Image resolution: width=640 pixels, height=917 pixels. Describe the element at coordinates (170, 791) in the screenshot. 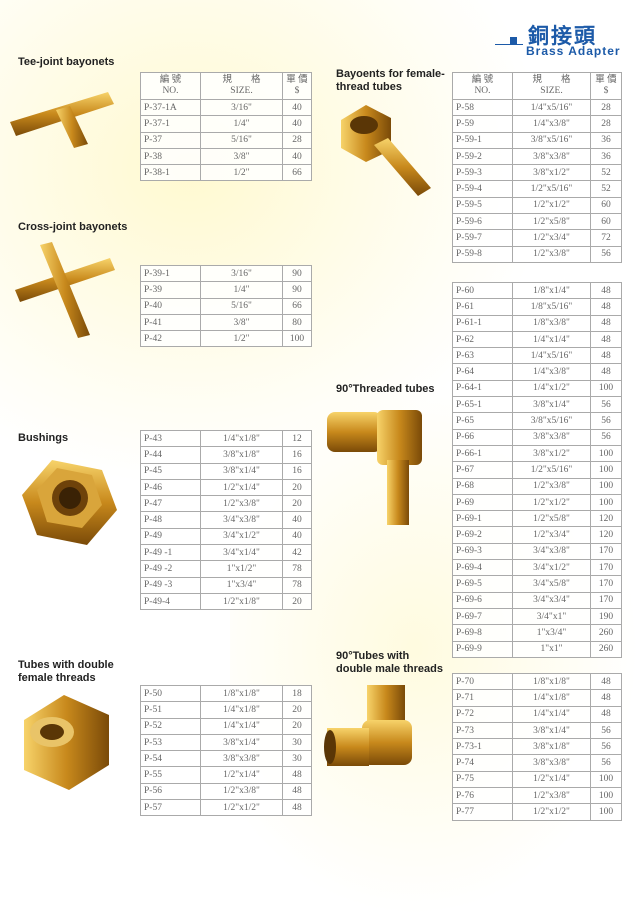

I see `cell-part-no: P-56` at that location.